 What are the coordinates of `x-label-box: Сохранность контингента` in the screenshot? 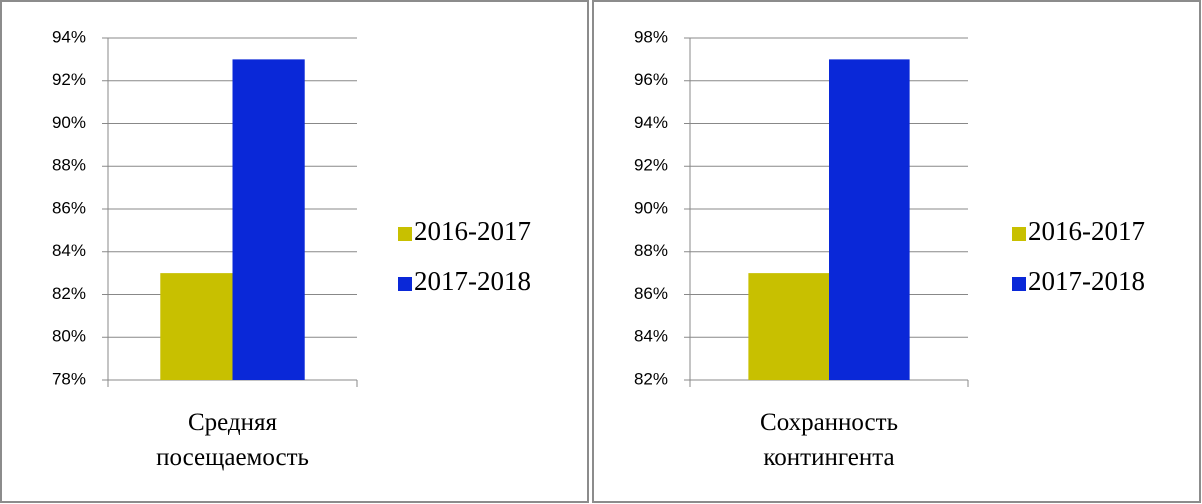 It's located at (829, 440).